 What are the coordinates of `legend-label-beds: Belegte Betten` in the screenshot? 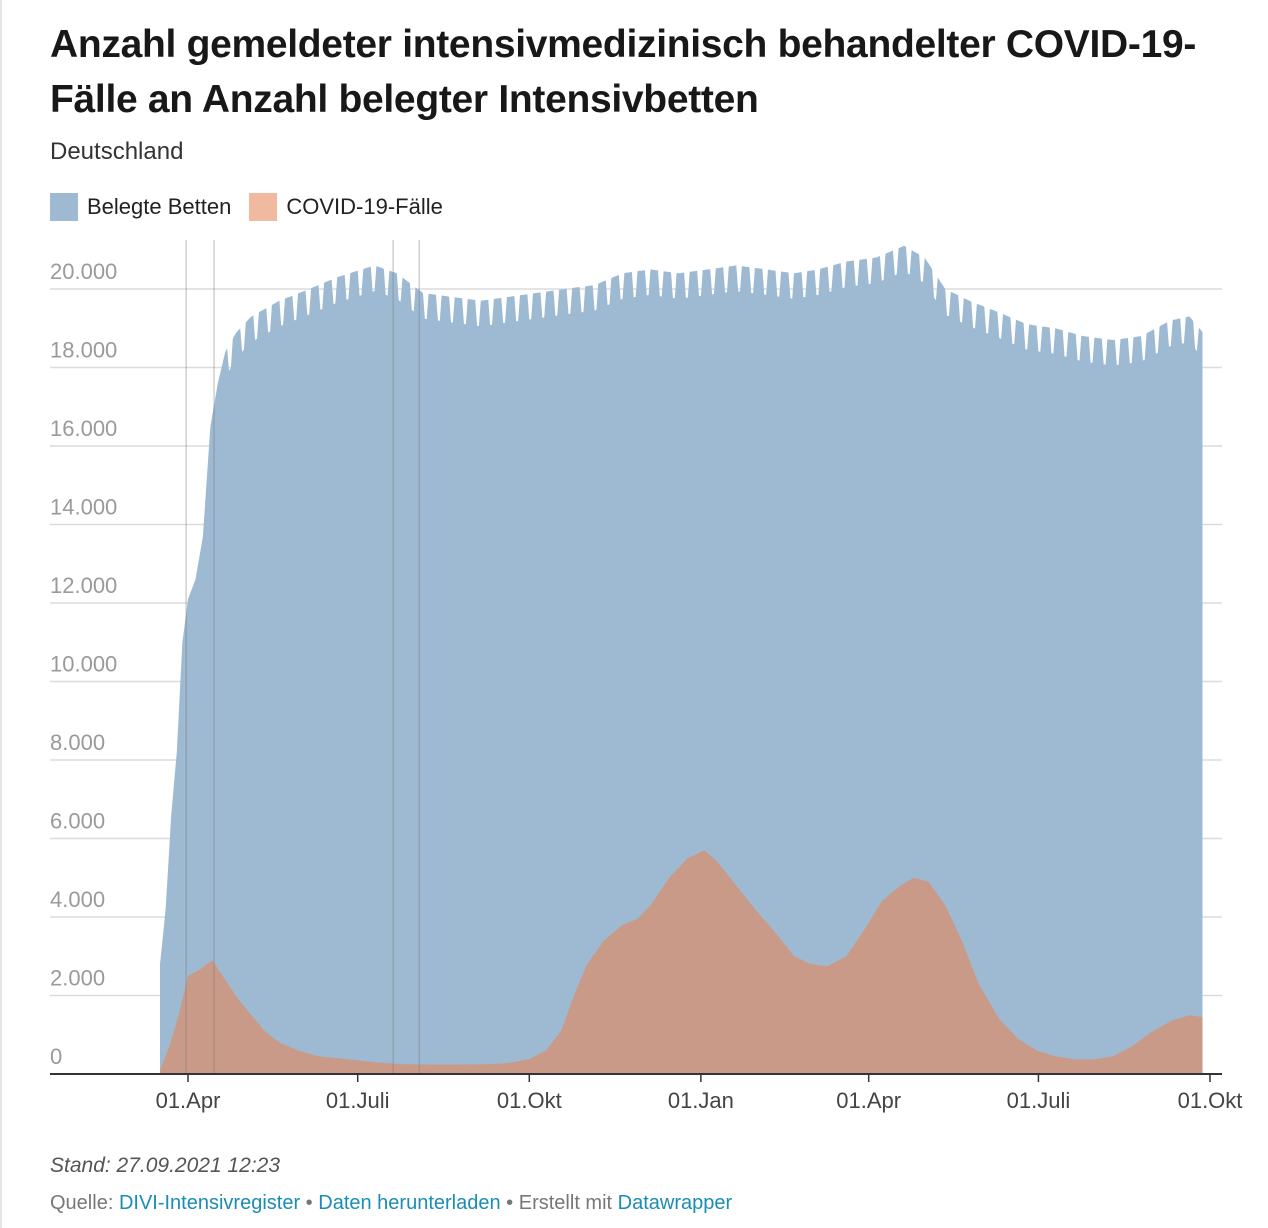 It's located at (159, 206).